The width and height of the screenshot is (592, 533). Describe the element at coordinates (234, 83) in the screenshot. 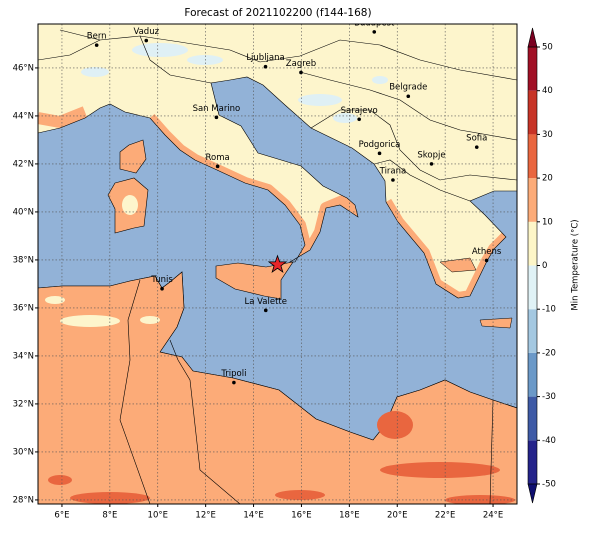

I see `cold-patches` at that location.